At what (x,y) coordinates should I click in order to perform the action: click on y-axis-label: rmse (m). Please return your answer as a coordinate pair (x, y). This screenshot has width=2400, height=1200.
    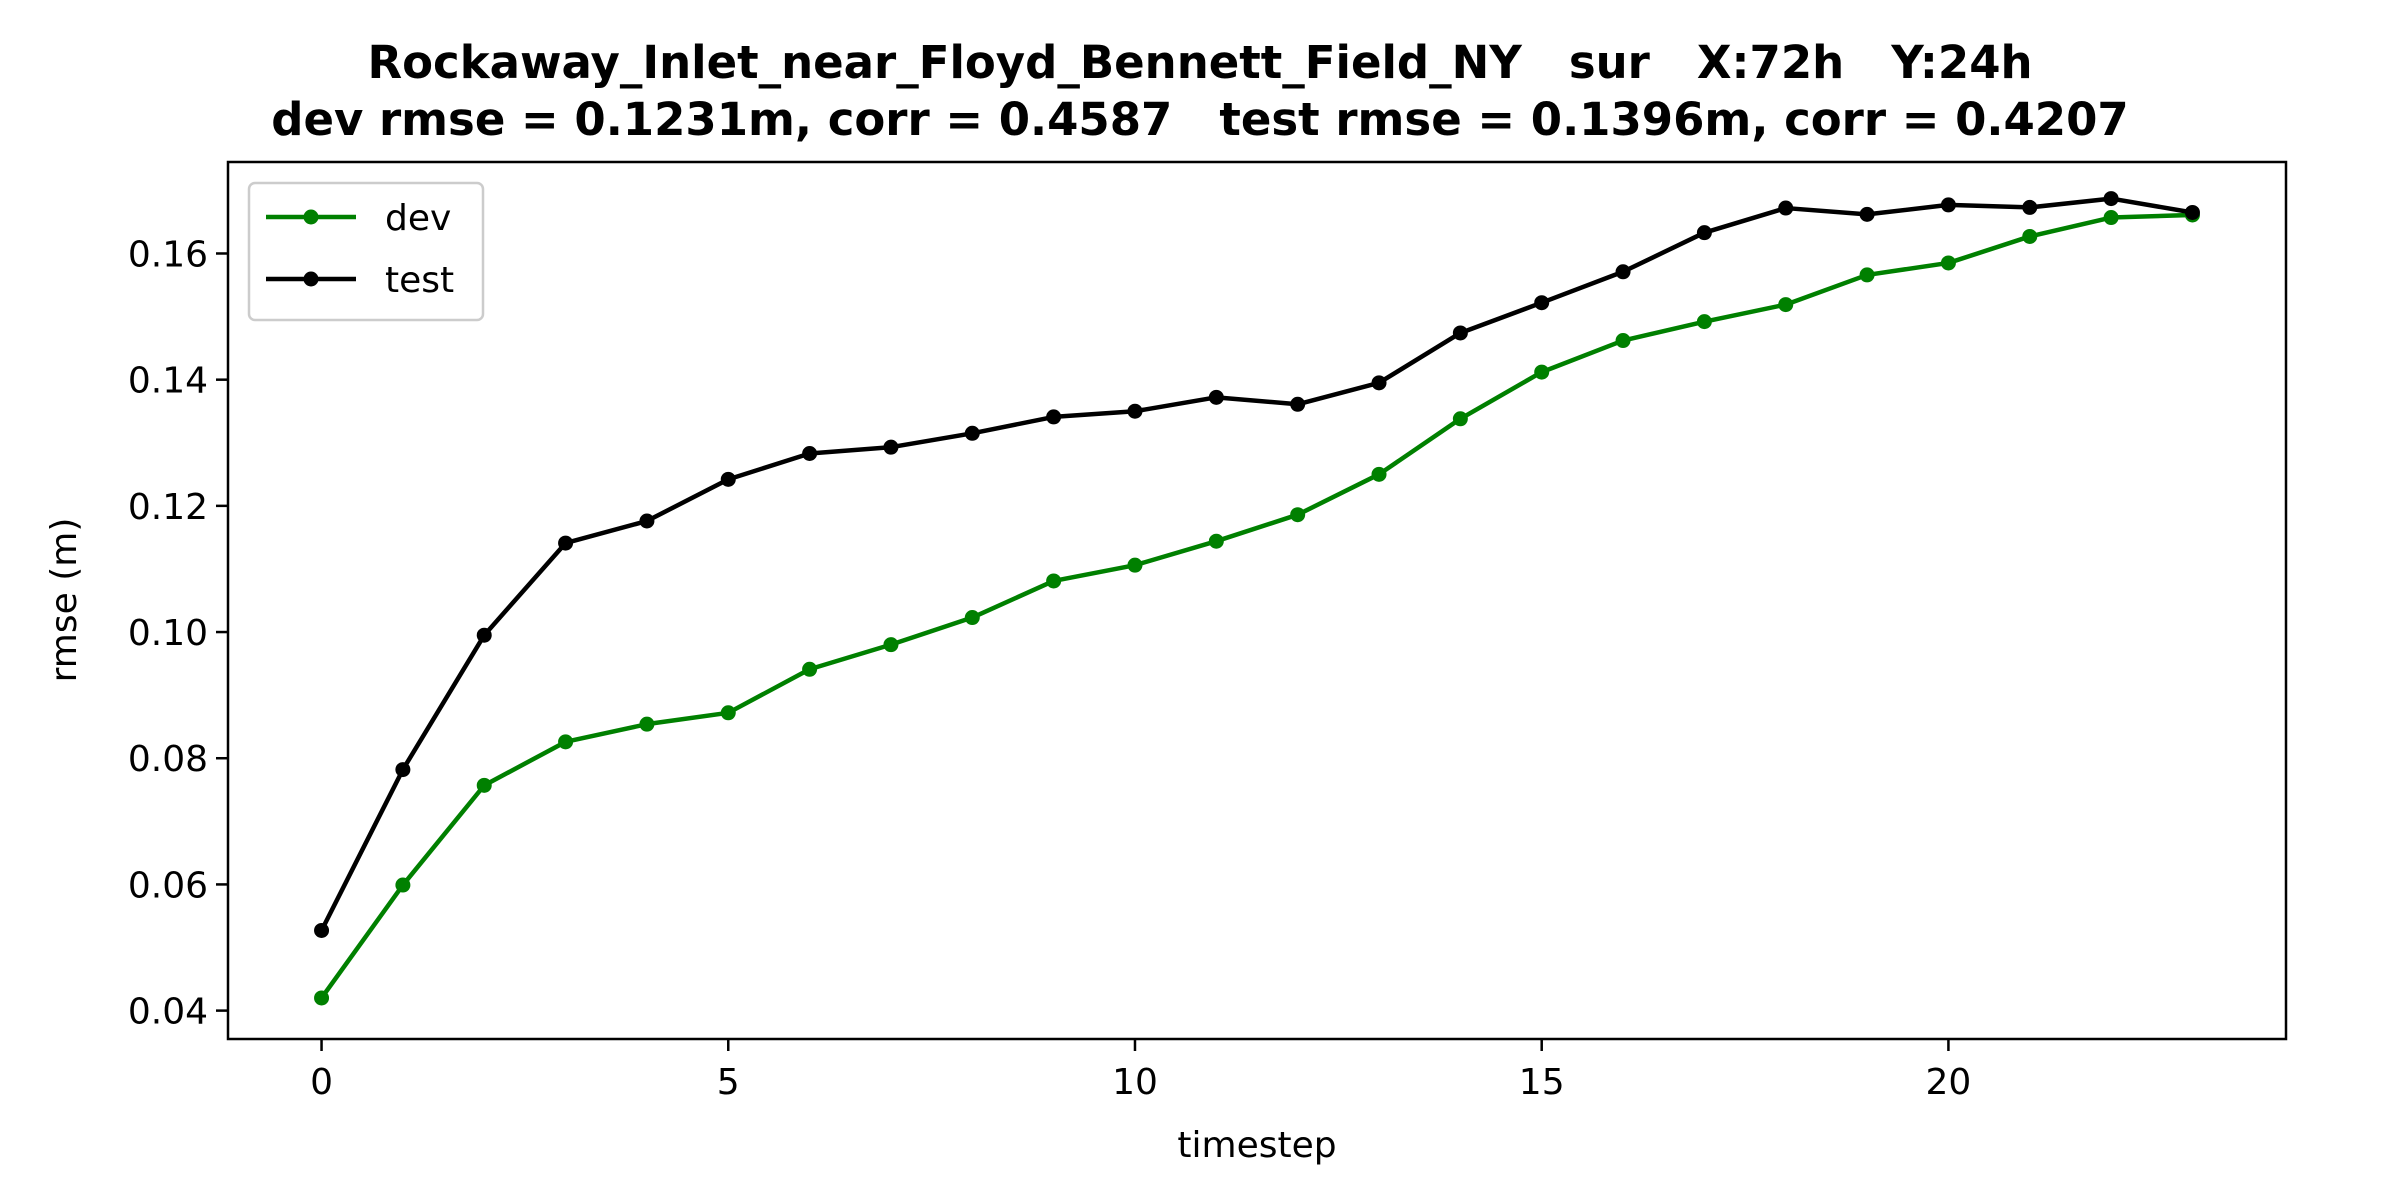
    Looking at the image, I should click on (64, 600).